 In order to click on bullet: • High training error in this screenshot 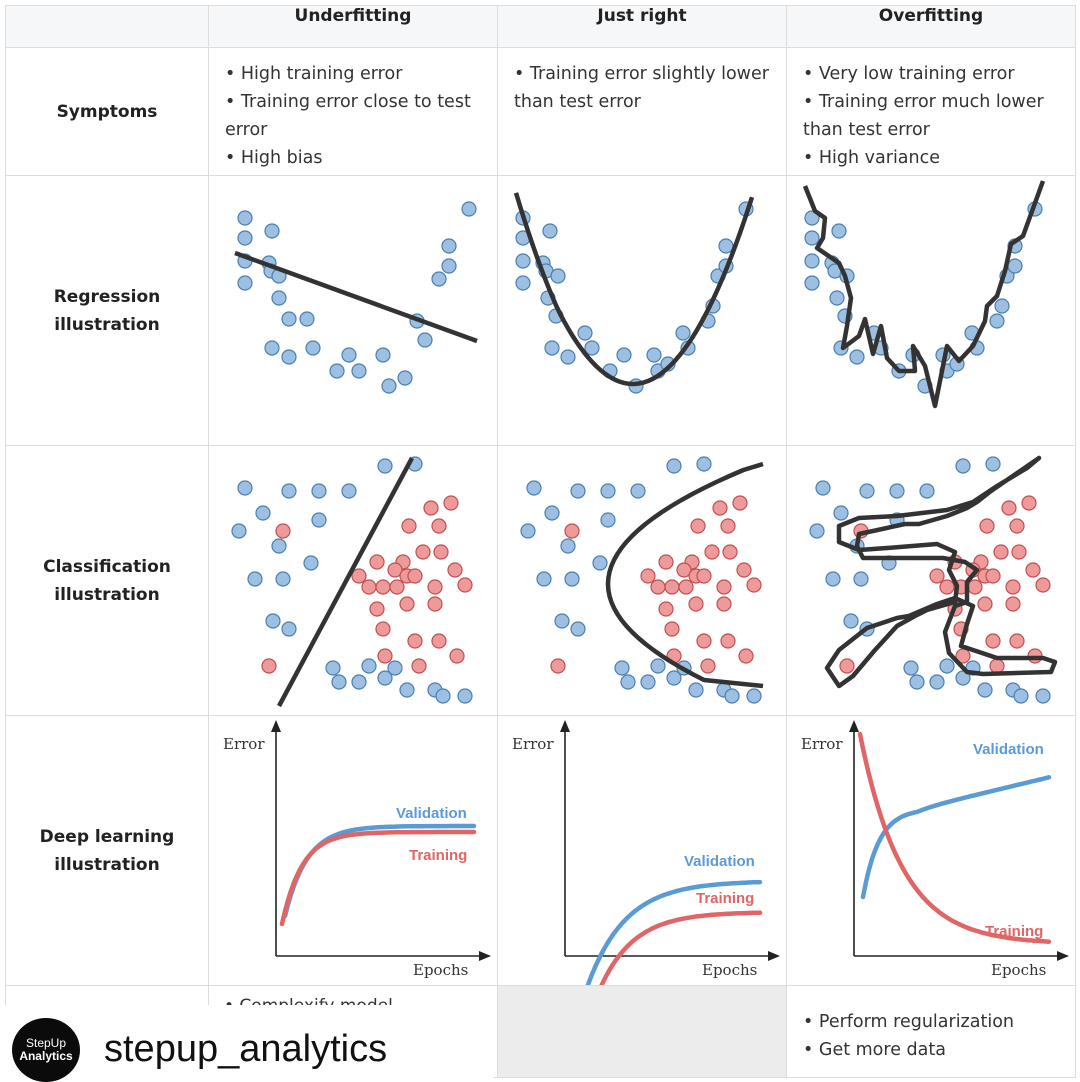, I will do `click(314, 74)`.